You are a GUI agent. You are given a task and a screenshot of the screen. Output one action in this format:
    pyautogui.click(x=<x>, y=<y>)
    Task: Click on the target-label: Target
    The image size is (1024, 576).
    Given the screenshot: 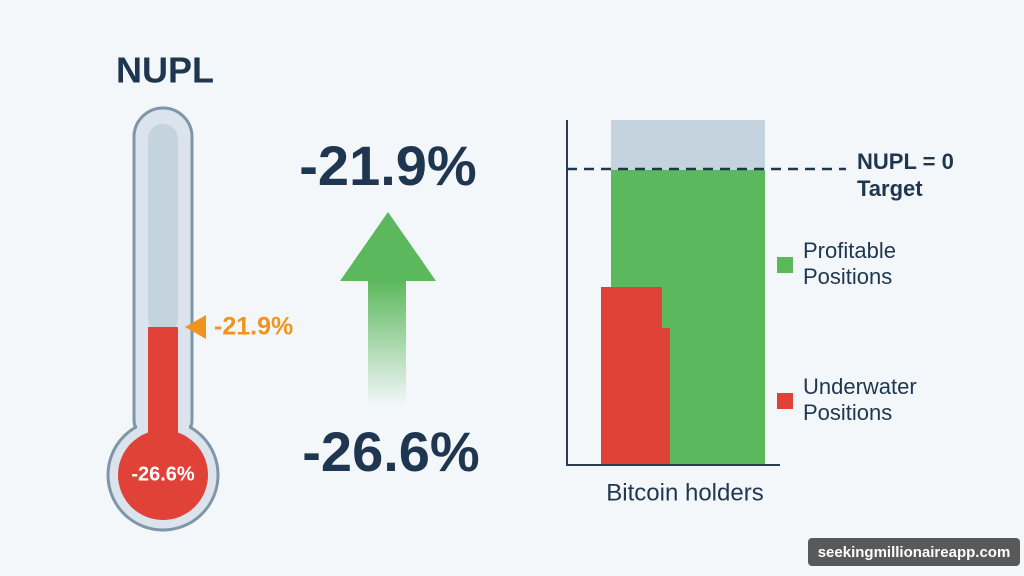 What is the action you would take?
    pyautogui.click(x=890, y=188)
    